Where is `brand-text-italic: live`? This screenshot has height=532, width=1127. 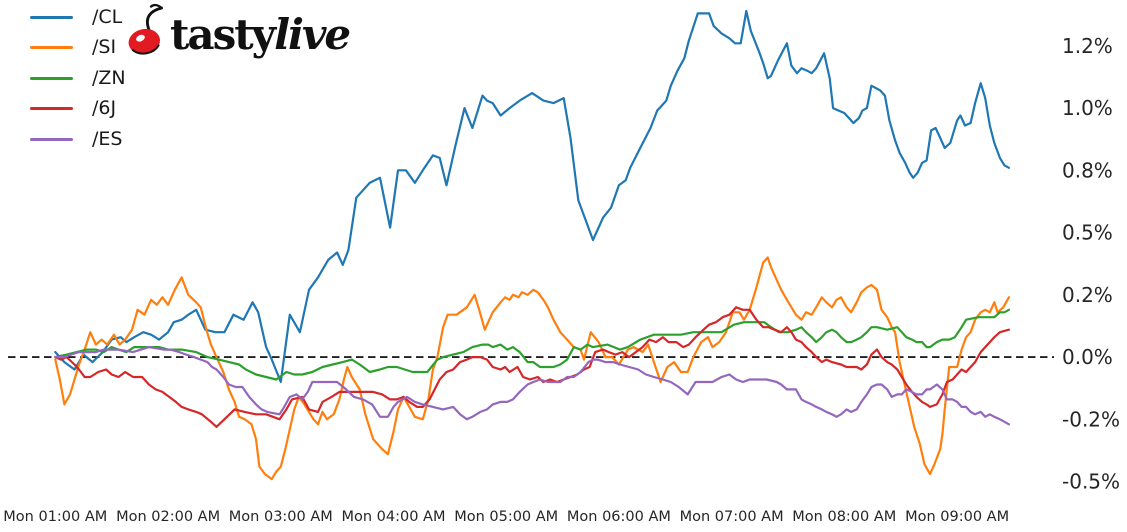
brand-text-italic: live is located at coordinates (312, 34).